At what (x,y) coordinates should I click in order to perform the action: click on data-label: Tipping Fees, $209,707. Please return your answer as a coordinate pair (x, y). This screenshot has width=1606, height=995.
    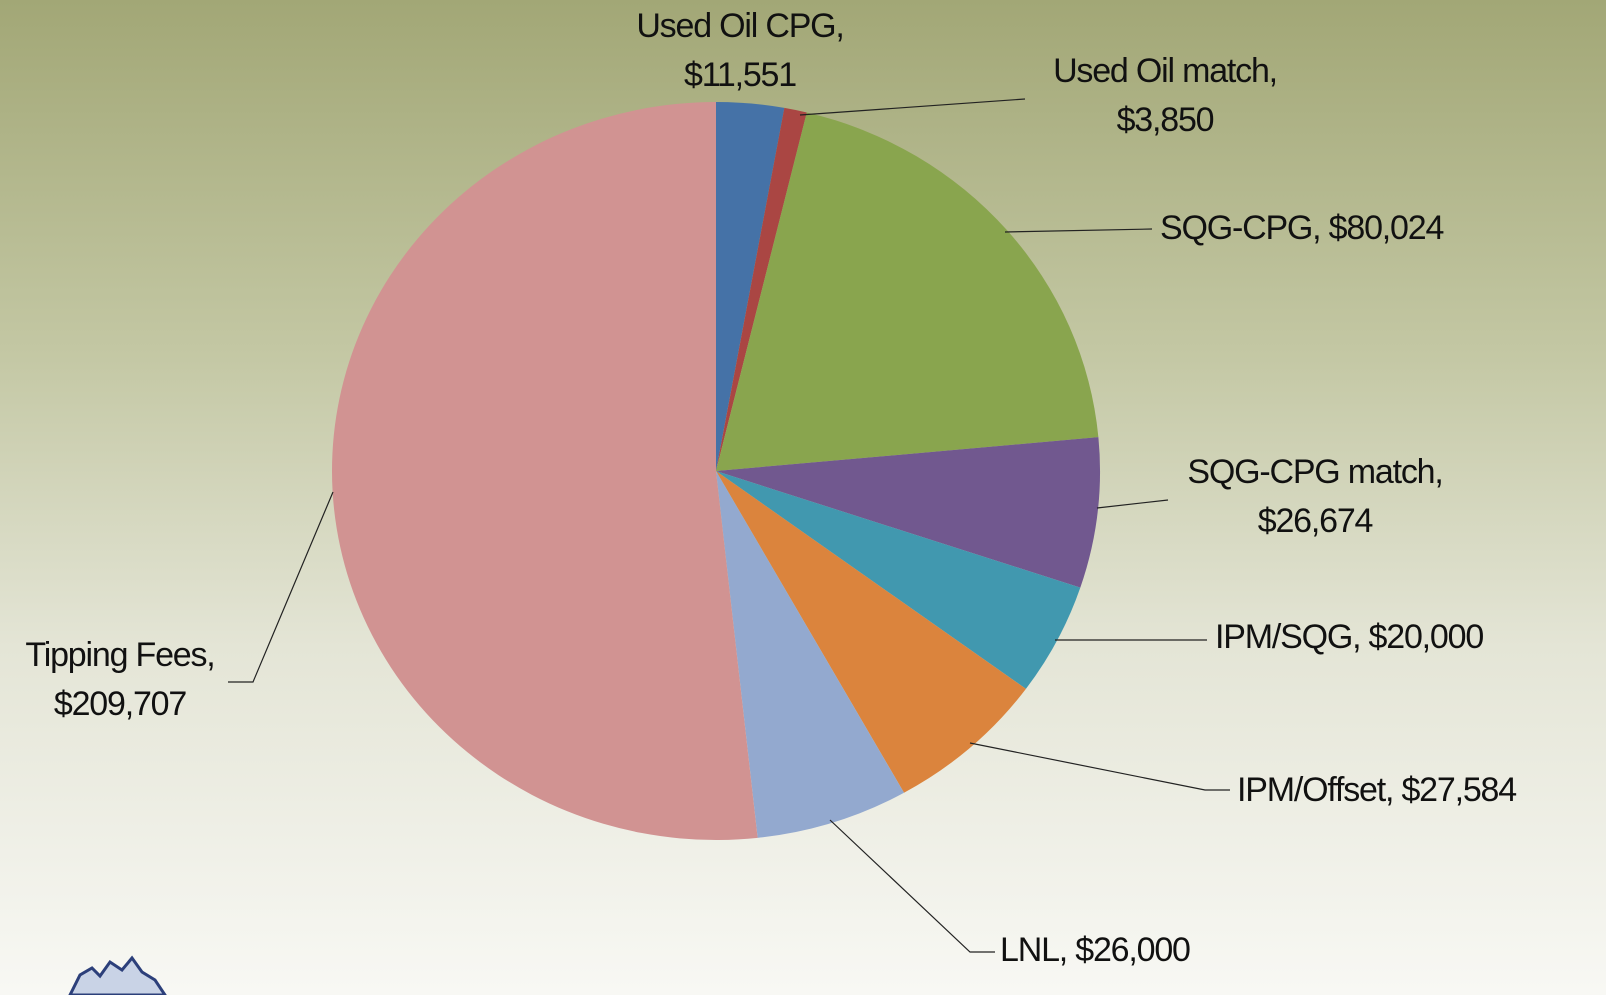
    Looking at the image, I should click on (120, 679).